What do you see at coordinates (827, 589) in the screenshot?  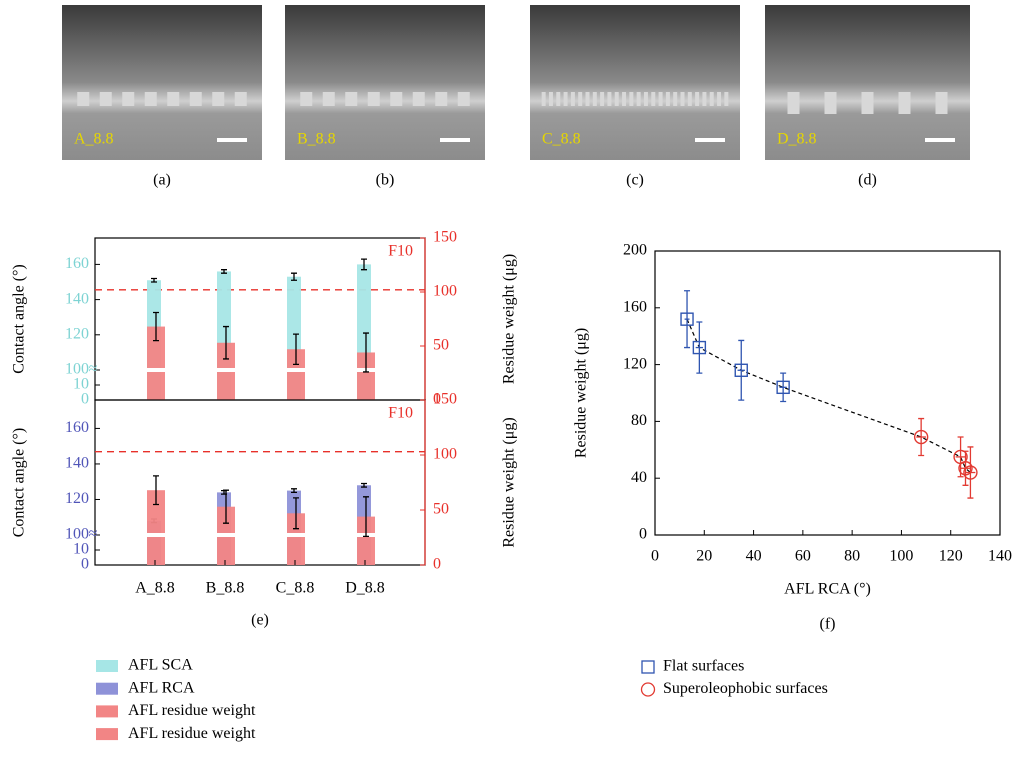 I see `x-axis-title: AFL RCA (°)` at bounding box center [827, 589].